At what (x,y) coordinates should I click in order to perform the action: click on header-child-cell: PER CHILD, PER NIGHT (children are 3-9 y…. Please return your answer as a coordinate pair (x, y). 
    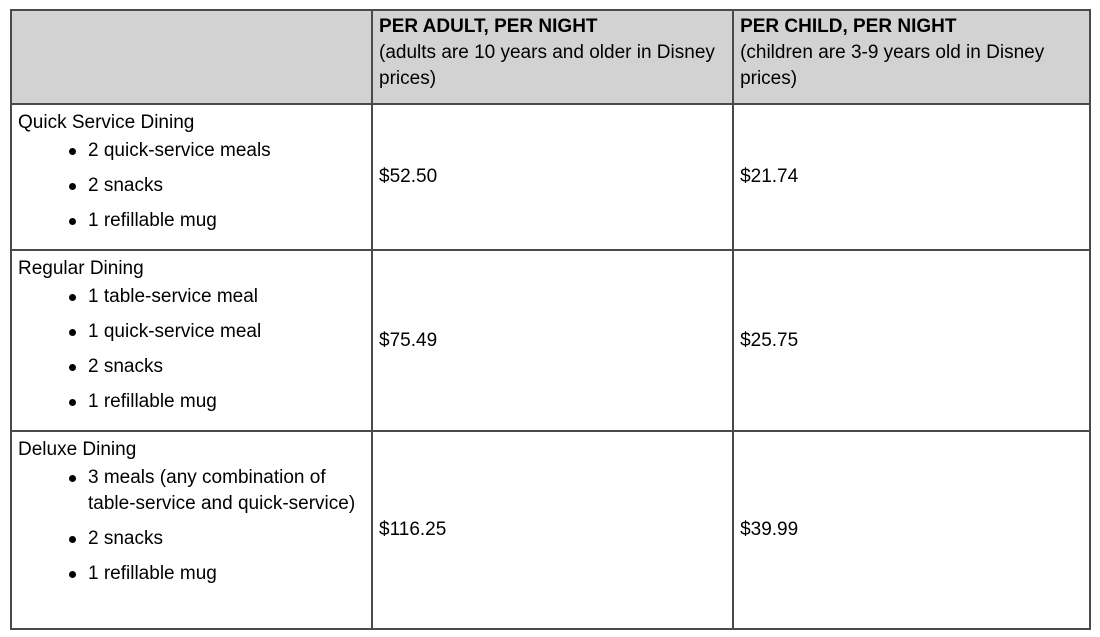
    Looking at the image, I should click on (911, 57).